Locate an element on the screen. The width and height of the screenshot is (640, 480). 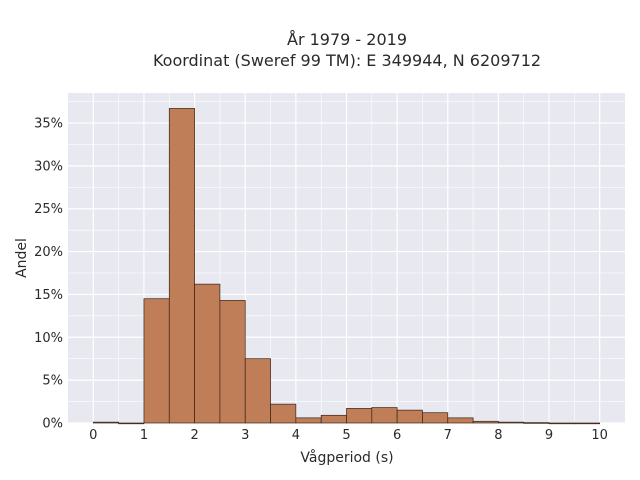
x-tick-label: 0 is located at coordinates (93, 435).